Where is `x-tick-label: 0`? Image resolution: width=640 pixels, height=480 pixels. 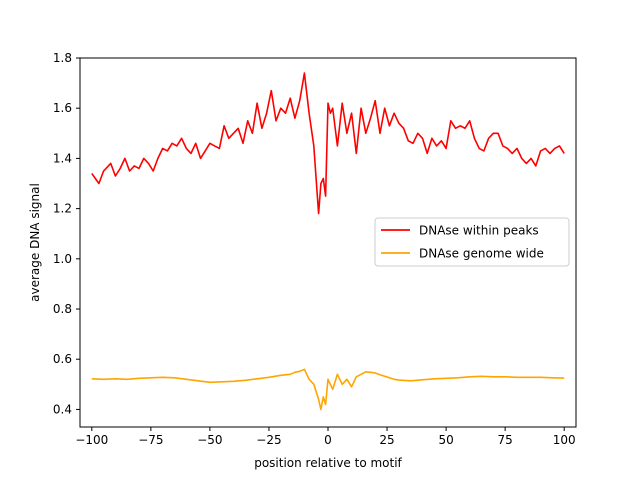
x-tick-label: 0 is located at coordinates (328, 440).